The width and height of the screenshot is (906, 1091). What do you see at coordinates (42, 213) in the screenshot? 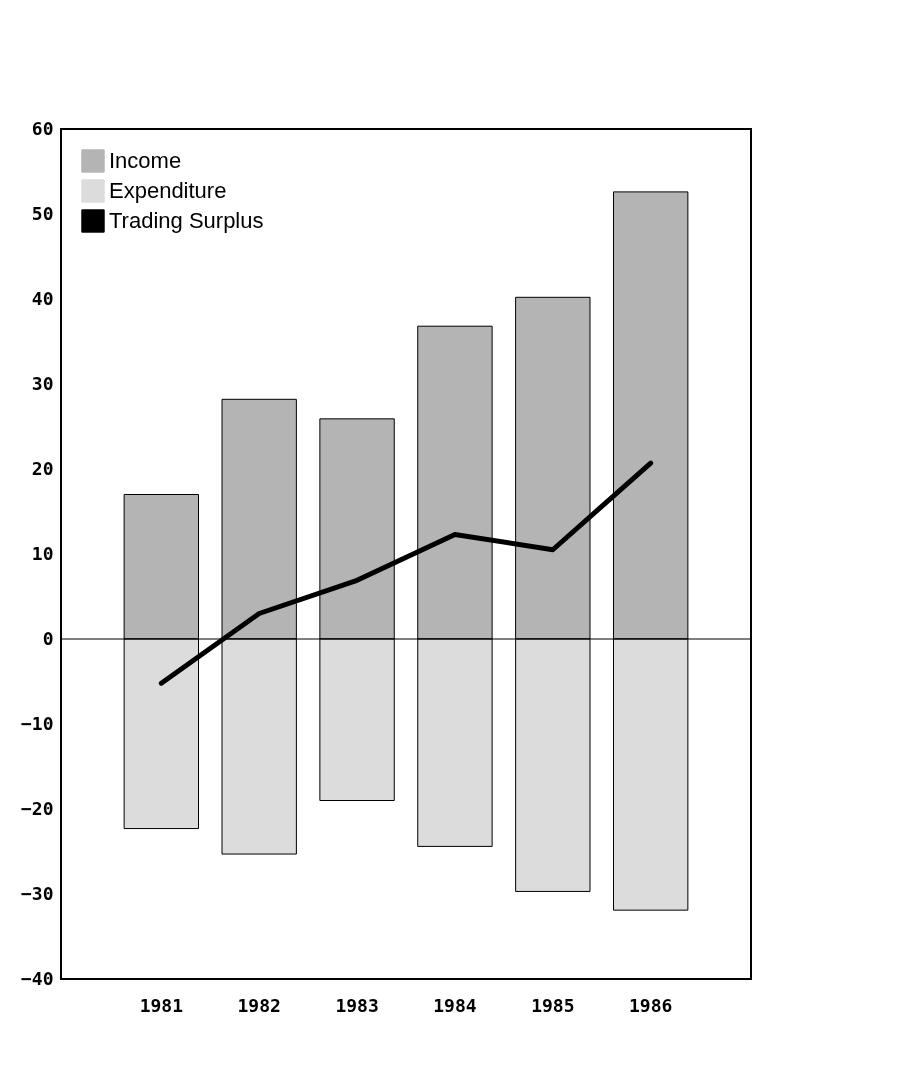
I see `y-tick-label: 50` at bounding box center [42, 213].